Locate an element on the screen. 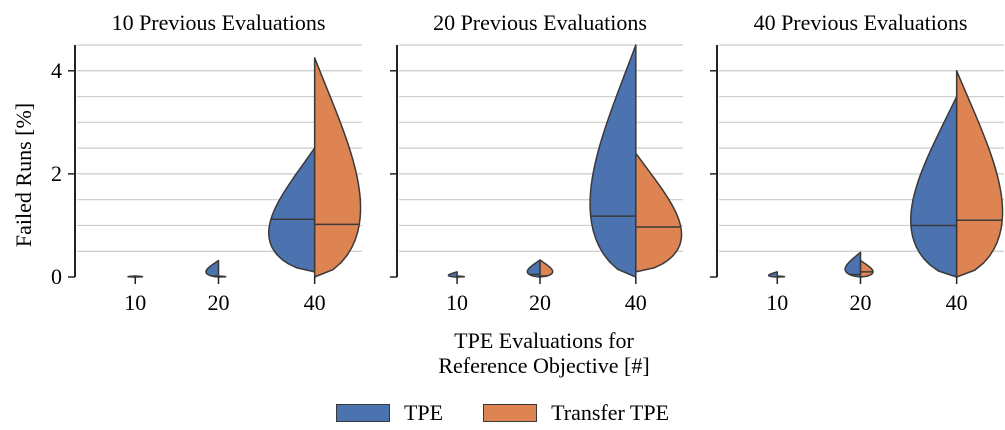 Image resolution: width=1005 pixels, height=430 pixels. x-axis-label-line1: TPE Evaluations for is located at coordinates (544, 340).